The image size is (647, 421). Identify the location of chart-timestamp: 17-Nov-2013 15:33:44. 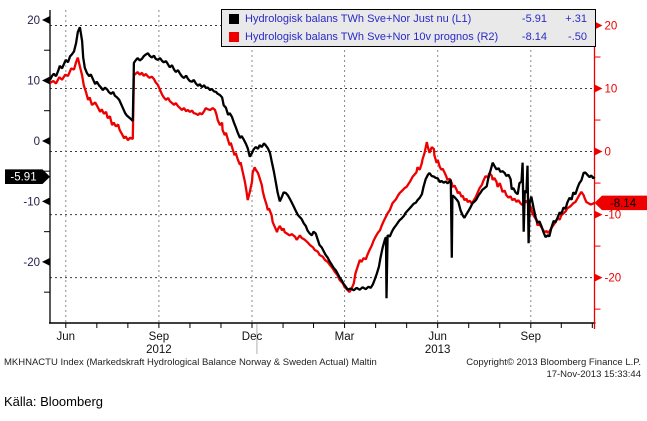
(593, 374).